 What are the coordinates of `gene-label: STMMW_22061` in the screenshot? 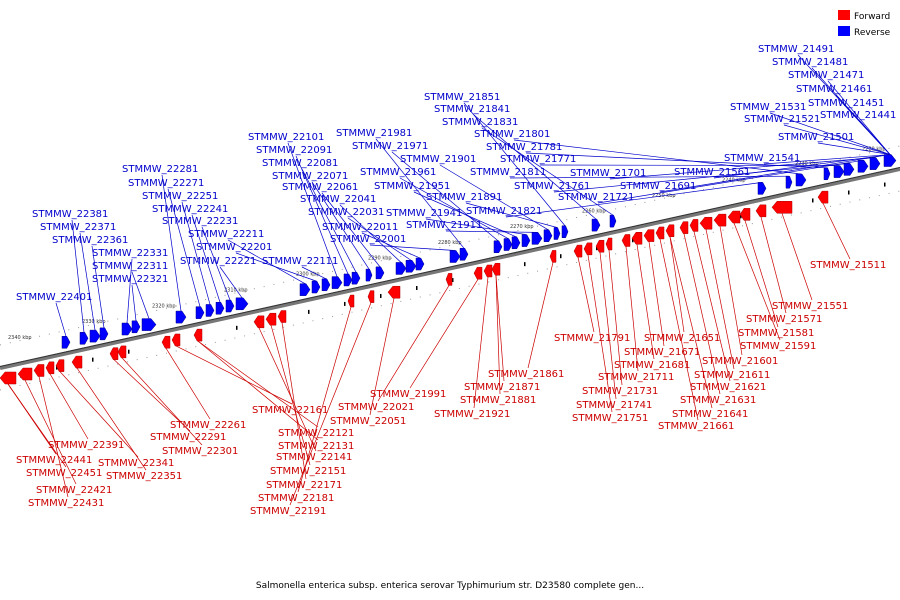 It's located at (320, 187).